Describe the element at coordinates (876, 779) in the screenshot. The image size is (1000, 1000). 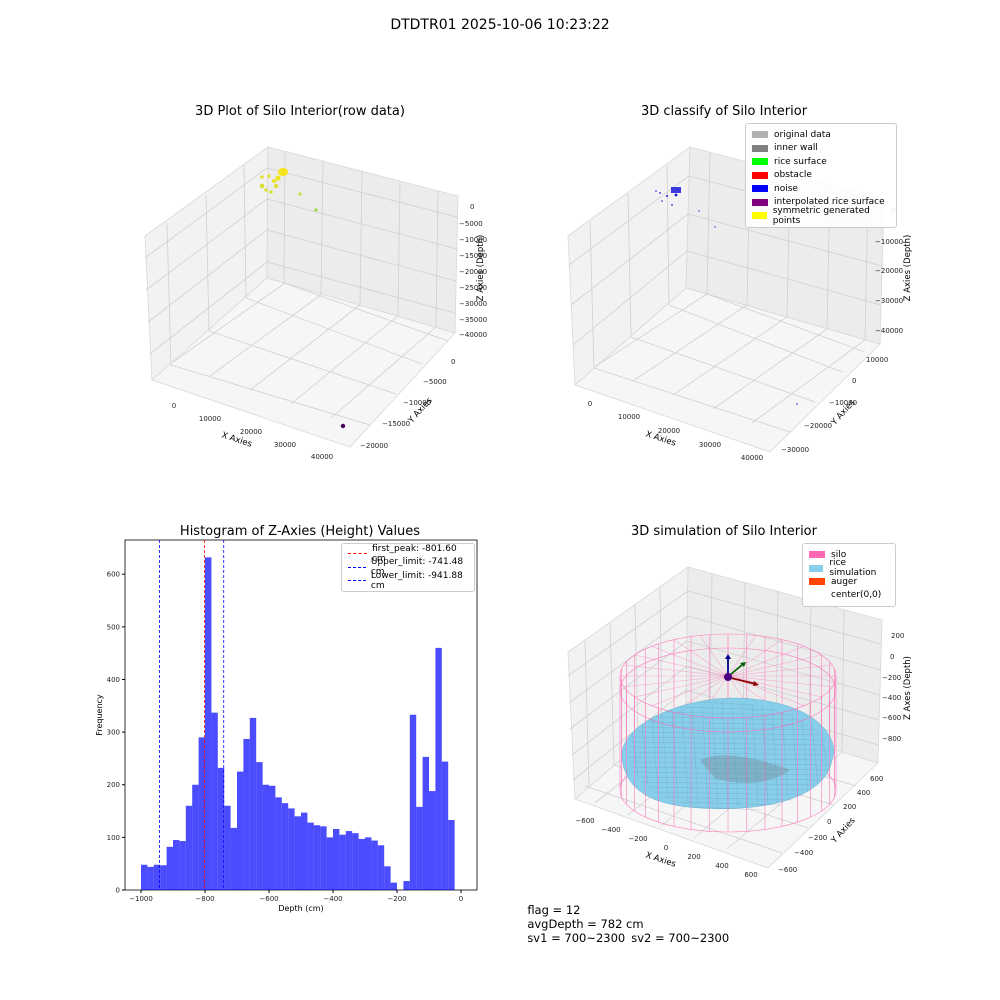
I see `panel4-ytick: 600` at that location.